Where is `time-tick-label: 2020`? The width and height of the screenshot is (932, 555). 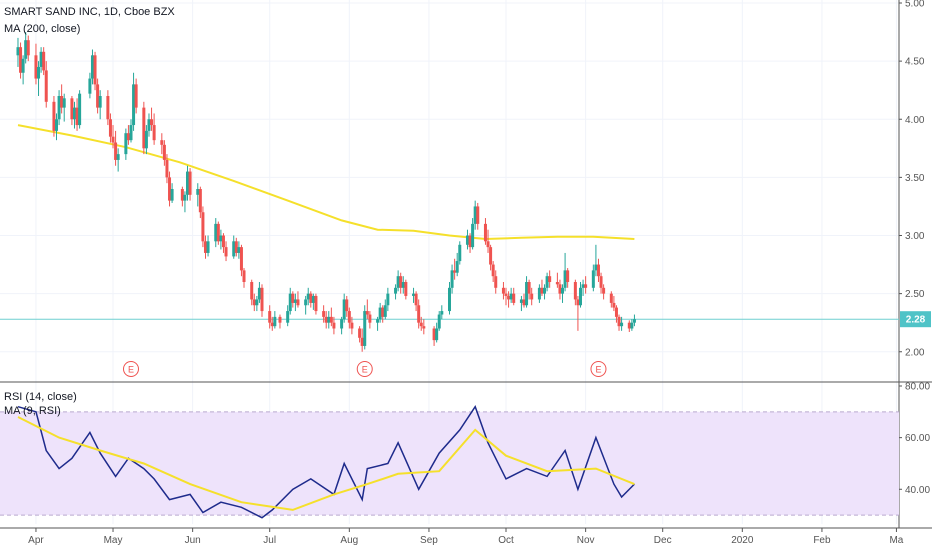 time-tick-label: 2020 is located at coordinates (742, 540).